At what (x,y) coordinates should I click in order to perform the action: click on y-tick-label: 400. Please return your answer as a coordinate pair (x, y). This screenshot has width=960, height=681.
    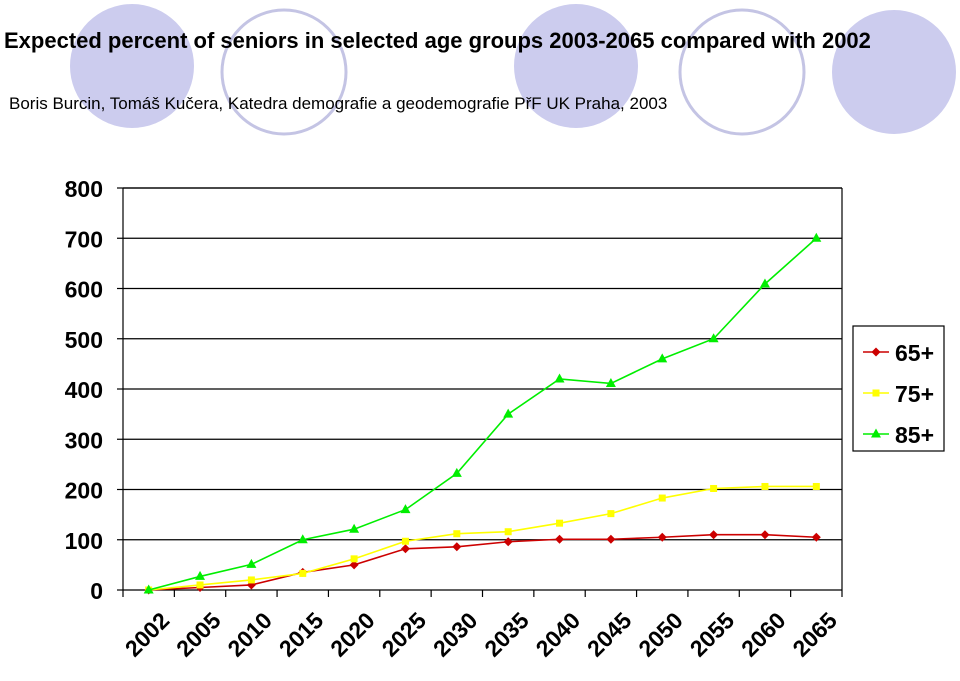
    Looking at the image, I should click on (84, 390).